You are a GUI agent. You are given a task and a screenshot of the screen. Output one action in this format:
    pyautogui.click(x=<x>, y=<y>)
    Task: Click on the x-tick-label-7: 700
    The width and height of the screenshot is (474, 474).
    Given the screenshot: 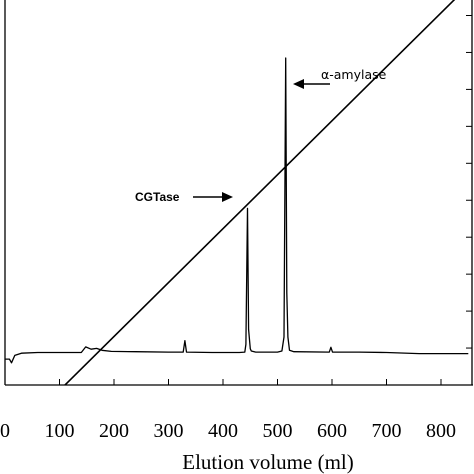 What is the action you would take?
    pyautogui.click(x=387, y=431)
    